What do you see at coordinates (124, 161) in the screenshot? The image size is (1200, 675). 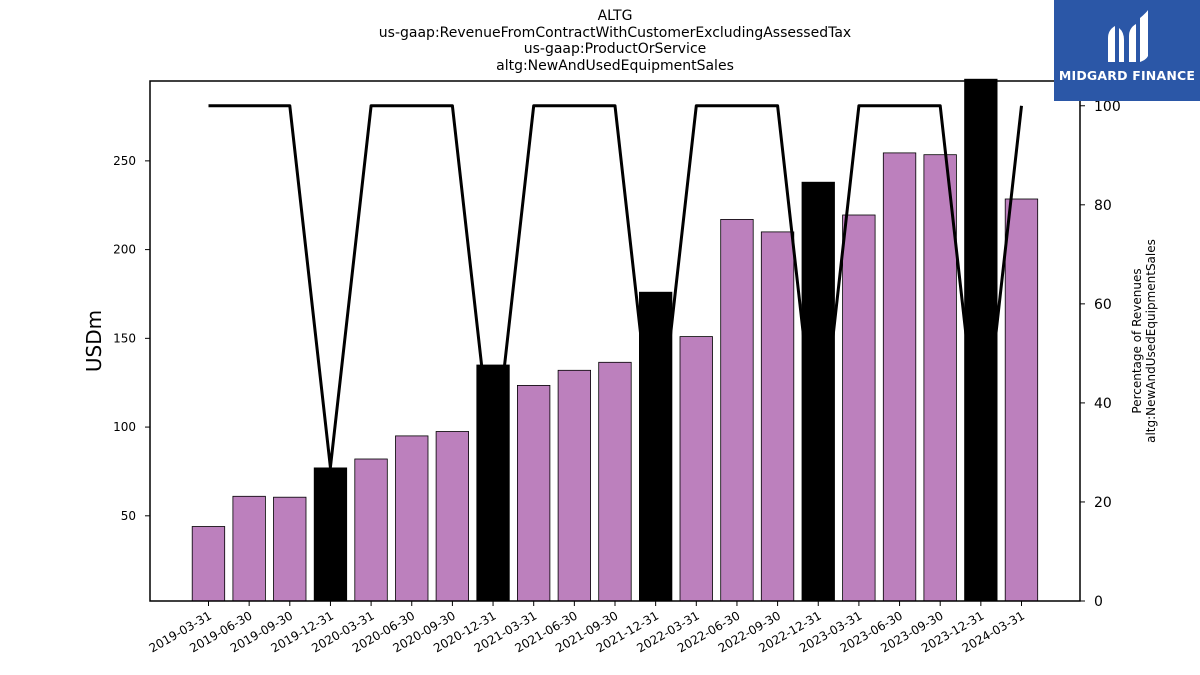 I see `y-tick-label-left-250: 250` at bounding box center [124, 161].